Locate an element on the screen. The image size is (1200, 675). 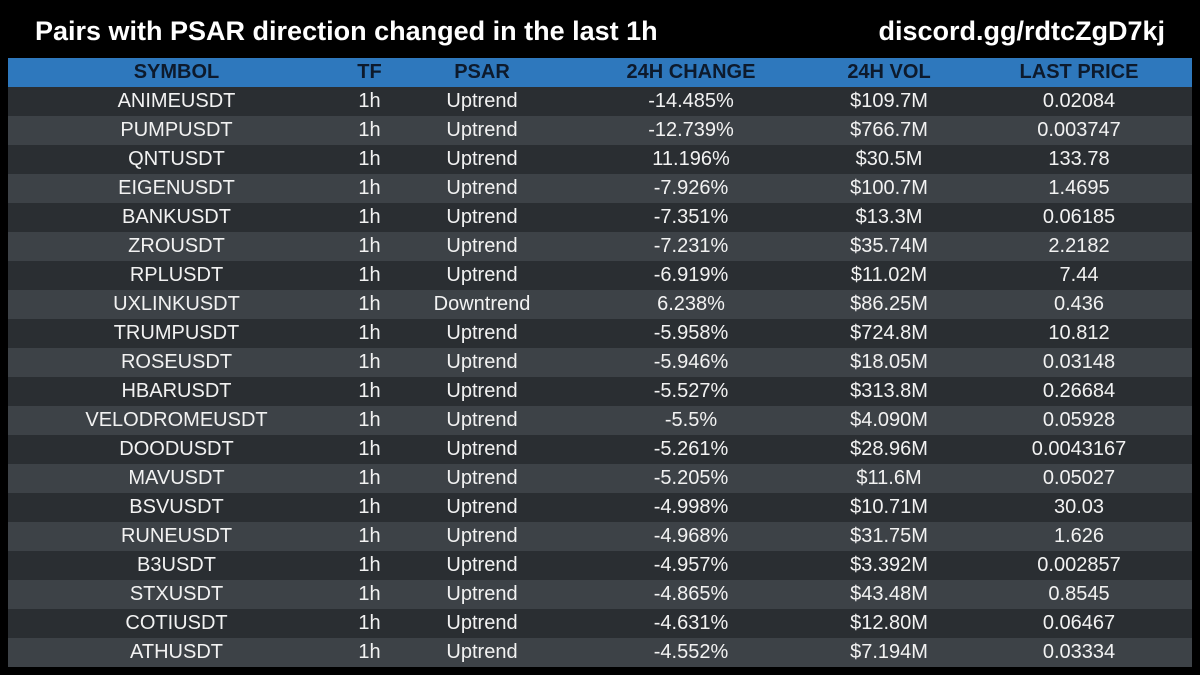
cell-24h-change: -6.919% is located at coordinates (691, 275).